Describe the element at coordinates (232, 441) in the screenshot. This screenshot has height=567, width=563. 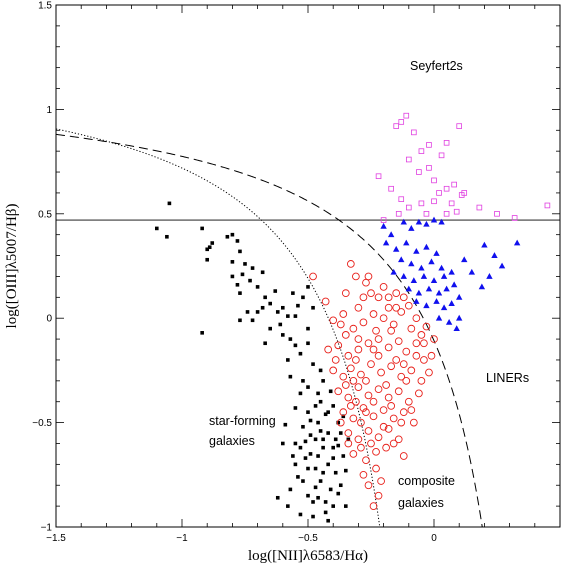
I see `region-label-starforming-line2: galaxies` at that location.